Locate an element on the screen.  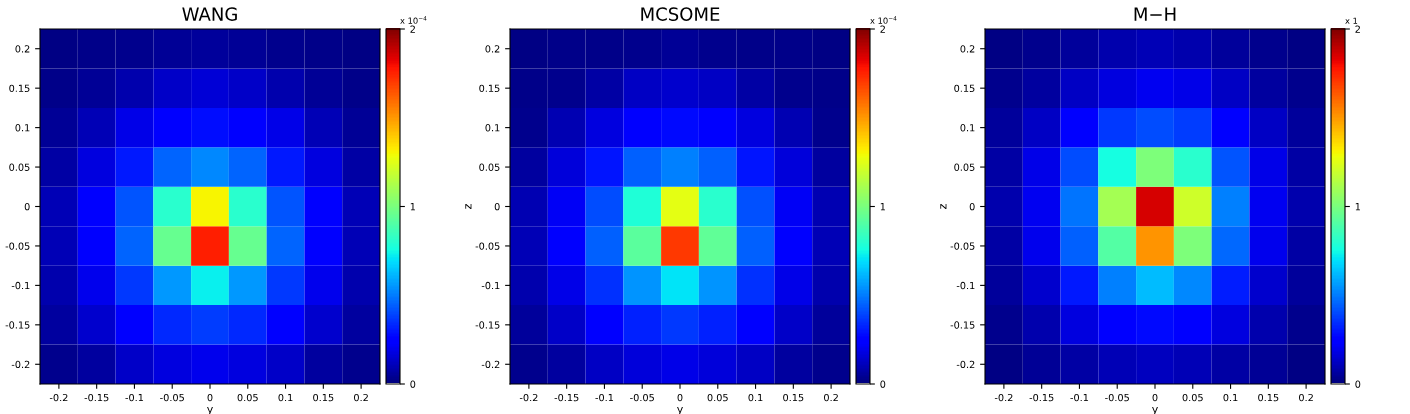
chart-title: WANG is located at coordinates (209, 14).